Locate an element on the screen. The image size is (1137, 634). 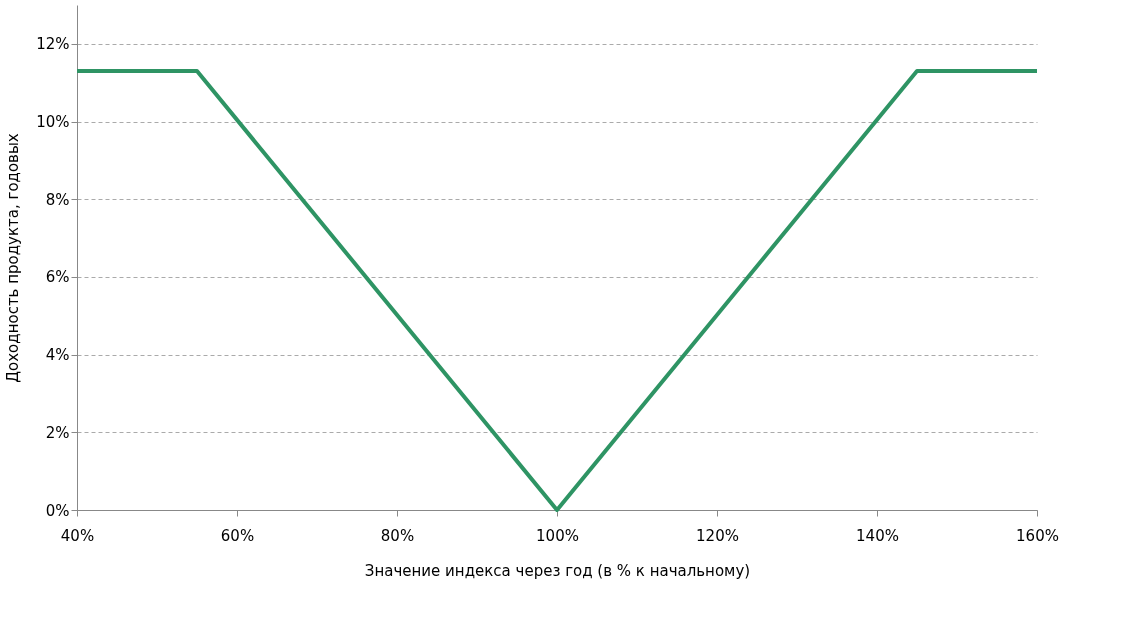
y-tick-label: 2% is located at coordinates (57, 432).